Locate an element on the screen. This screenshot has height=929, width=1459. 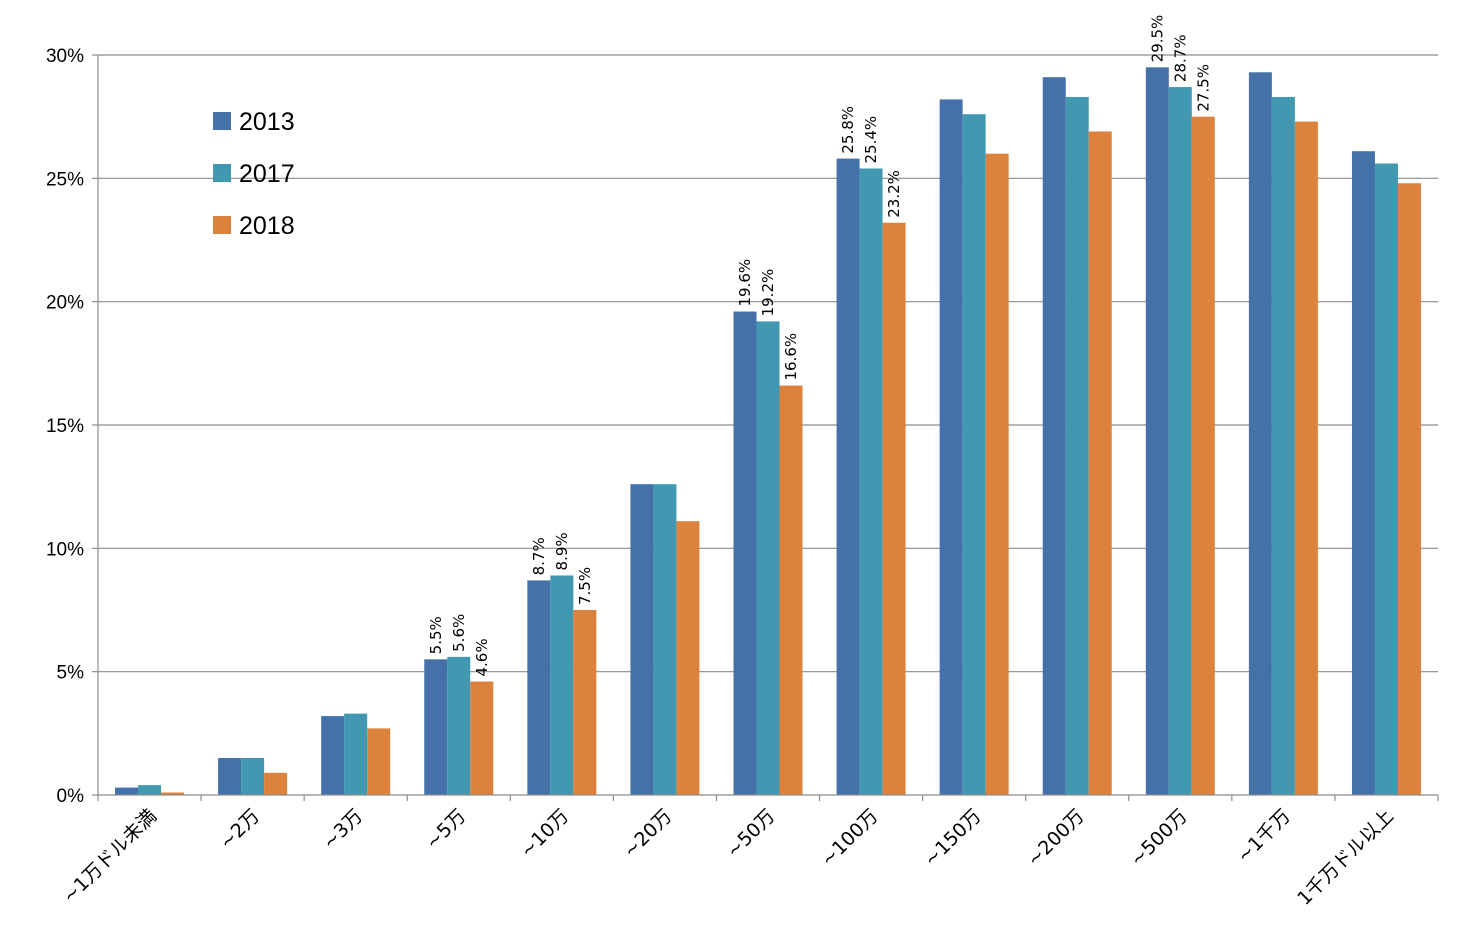
data-label: 25.8% is located at coordinates (848, 130).